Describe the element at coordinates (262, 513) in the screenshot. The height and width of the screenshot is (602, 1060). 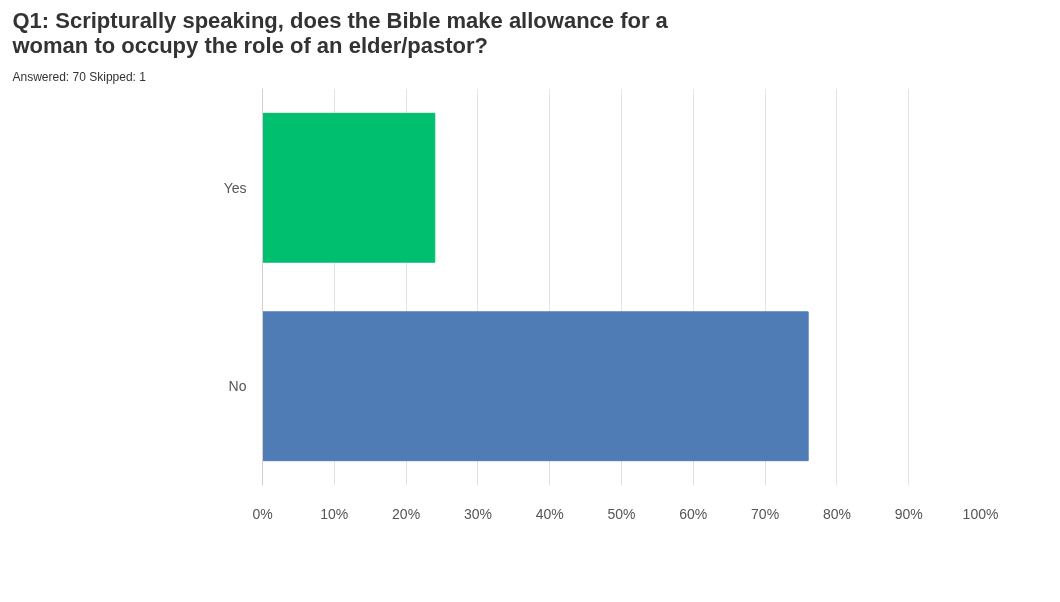
I see `x-tick-label: 0%` at that location.